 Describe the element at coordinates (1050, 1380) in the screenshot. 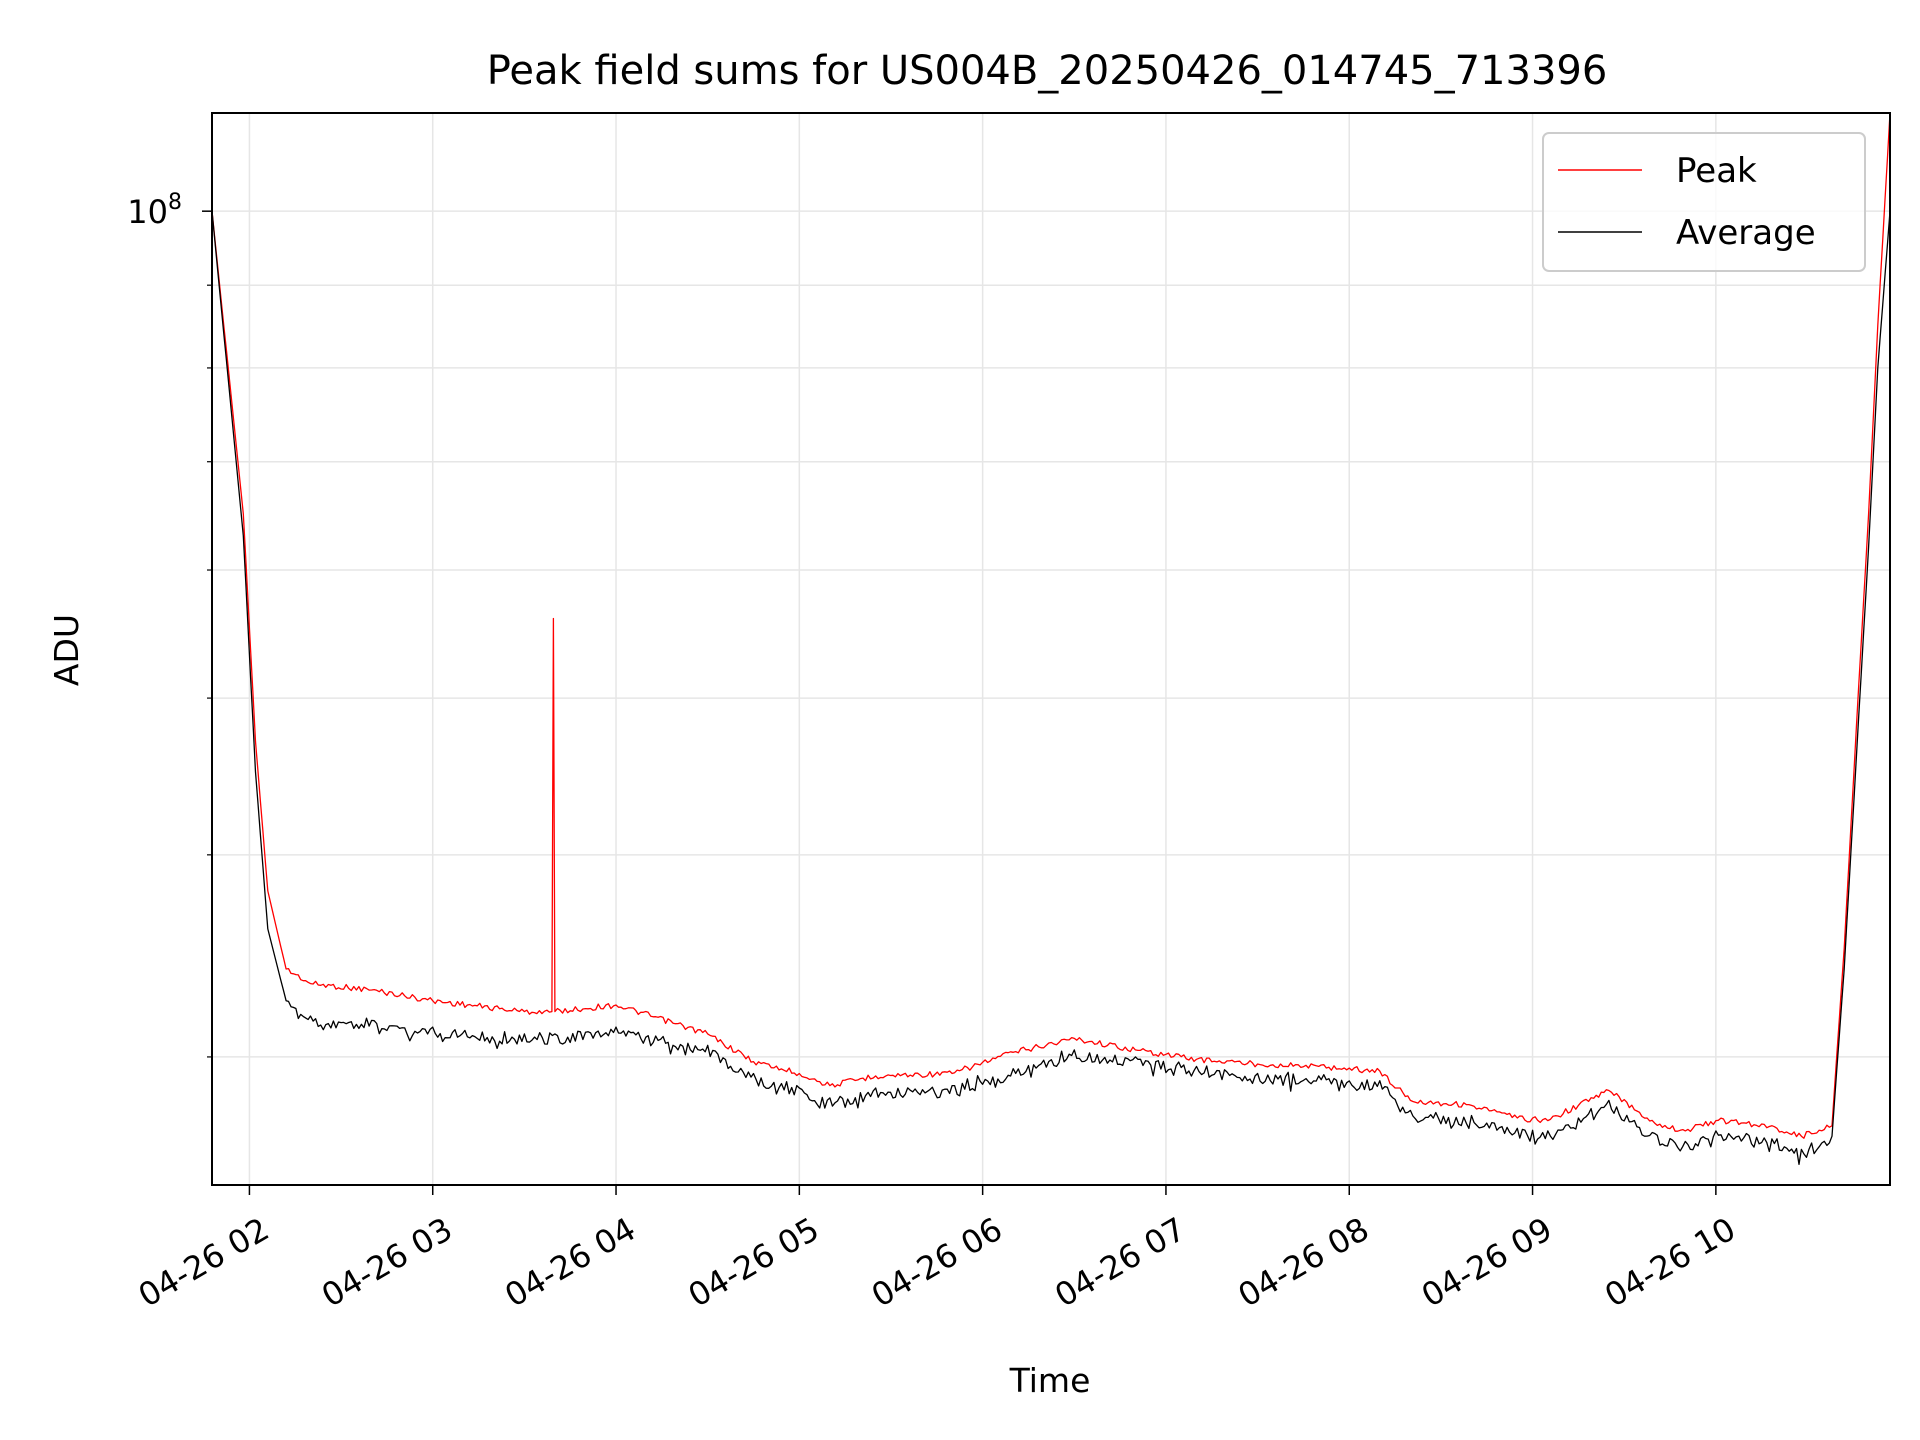

I see `x-axis-label: Time` at that location.